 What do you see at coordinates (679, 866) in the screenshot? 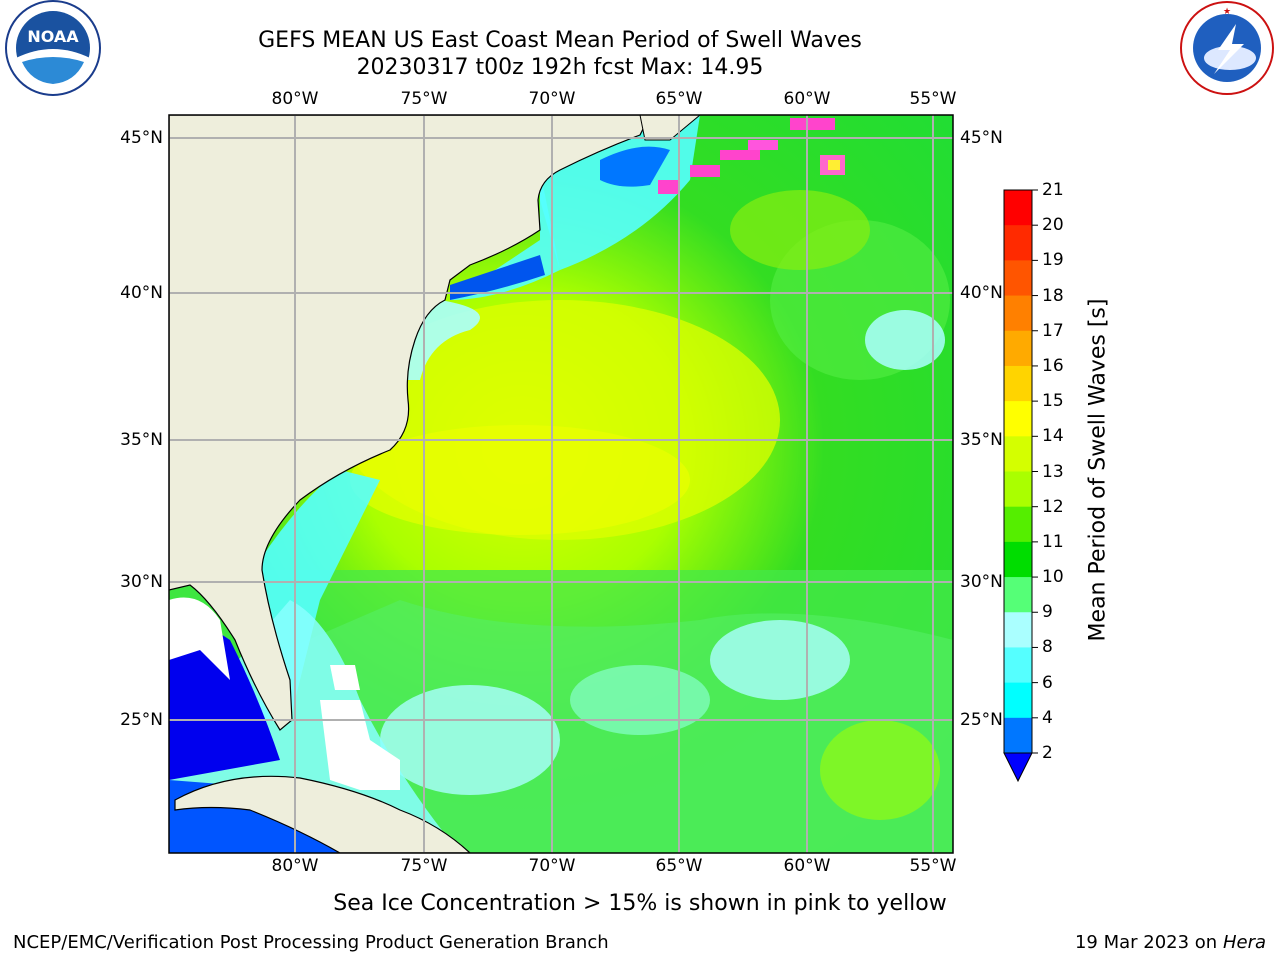
I see `lon-tick-bottom: 65°W` at bounding box center [679, 866].